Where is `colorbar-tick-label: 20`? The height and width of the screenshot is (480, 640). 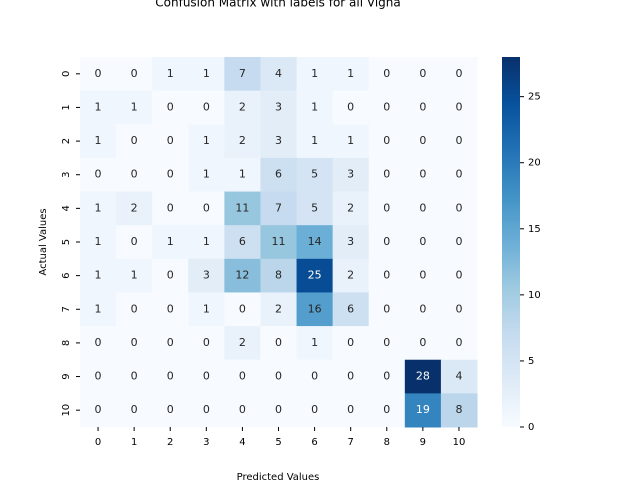 colorbar-tick-label: 20 is located at coordinates (534, 163).